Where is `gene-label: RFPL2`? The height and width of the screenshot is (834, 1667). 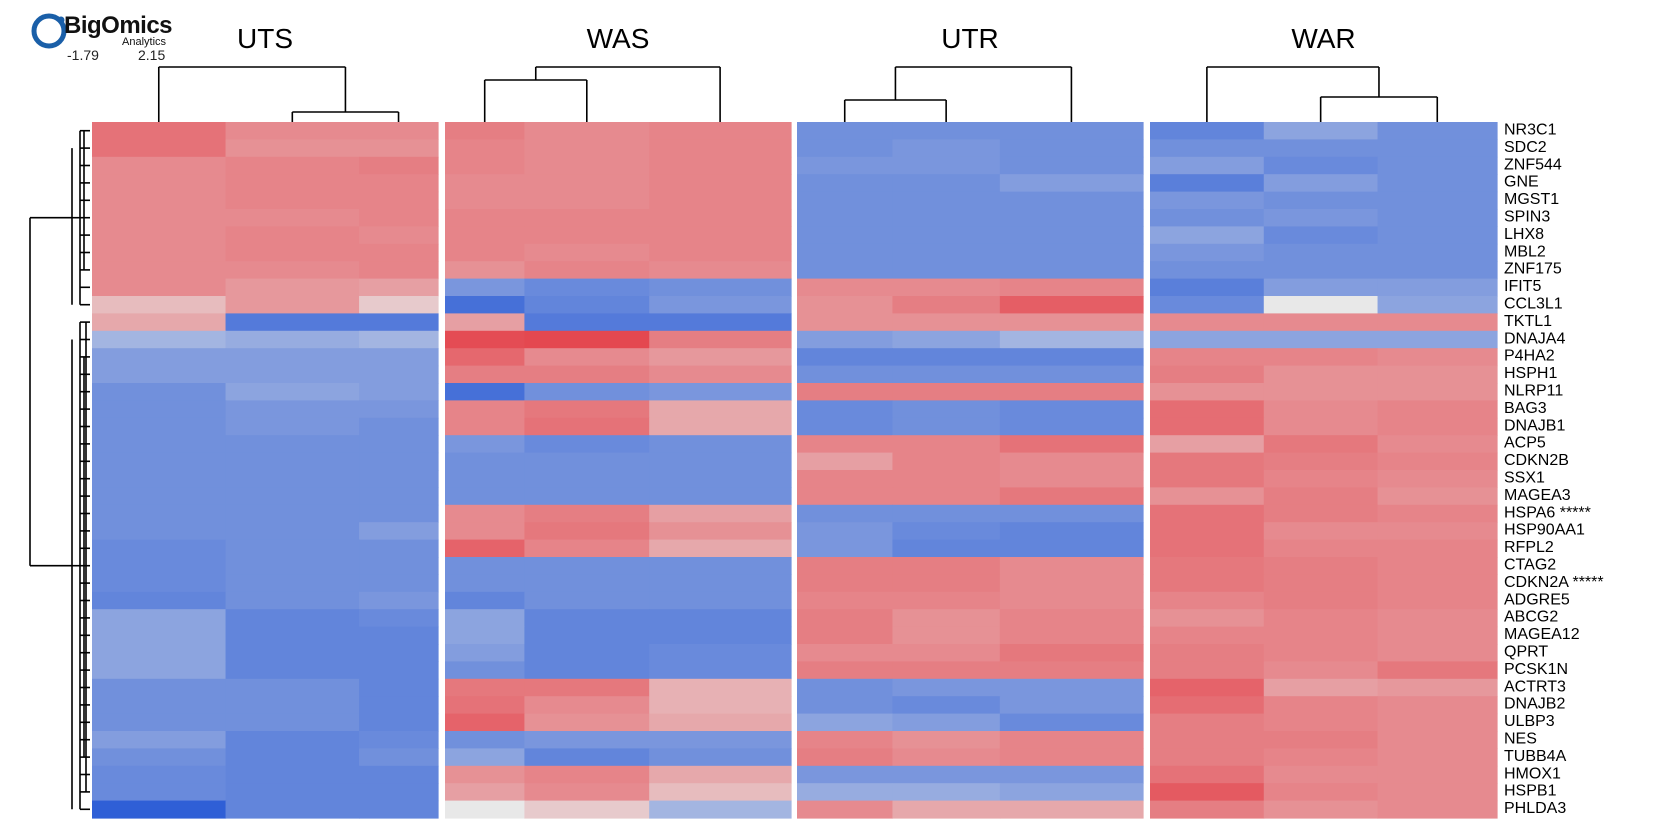
gene-label: RFPL2 is located at coordinates (1529, 547).